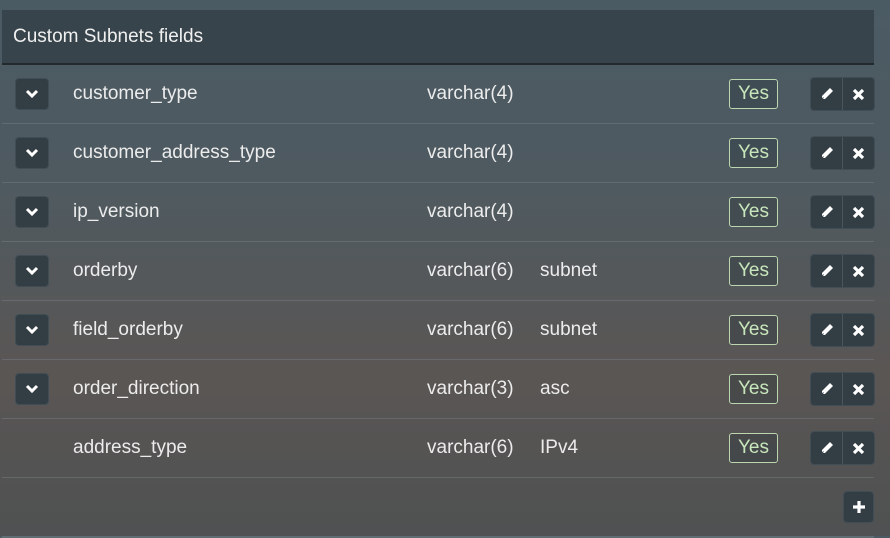 This screenshot has height=538, width=890. I want to click on field-row: address_type varchar(6) IPv4 Yes, so click(438, 448).